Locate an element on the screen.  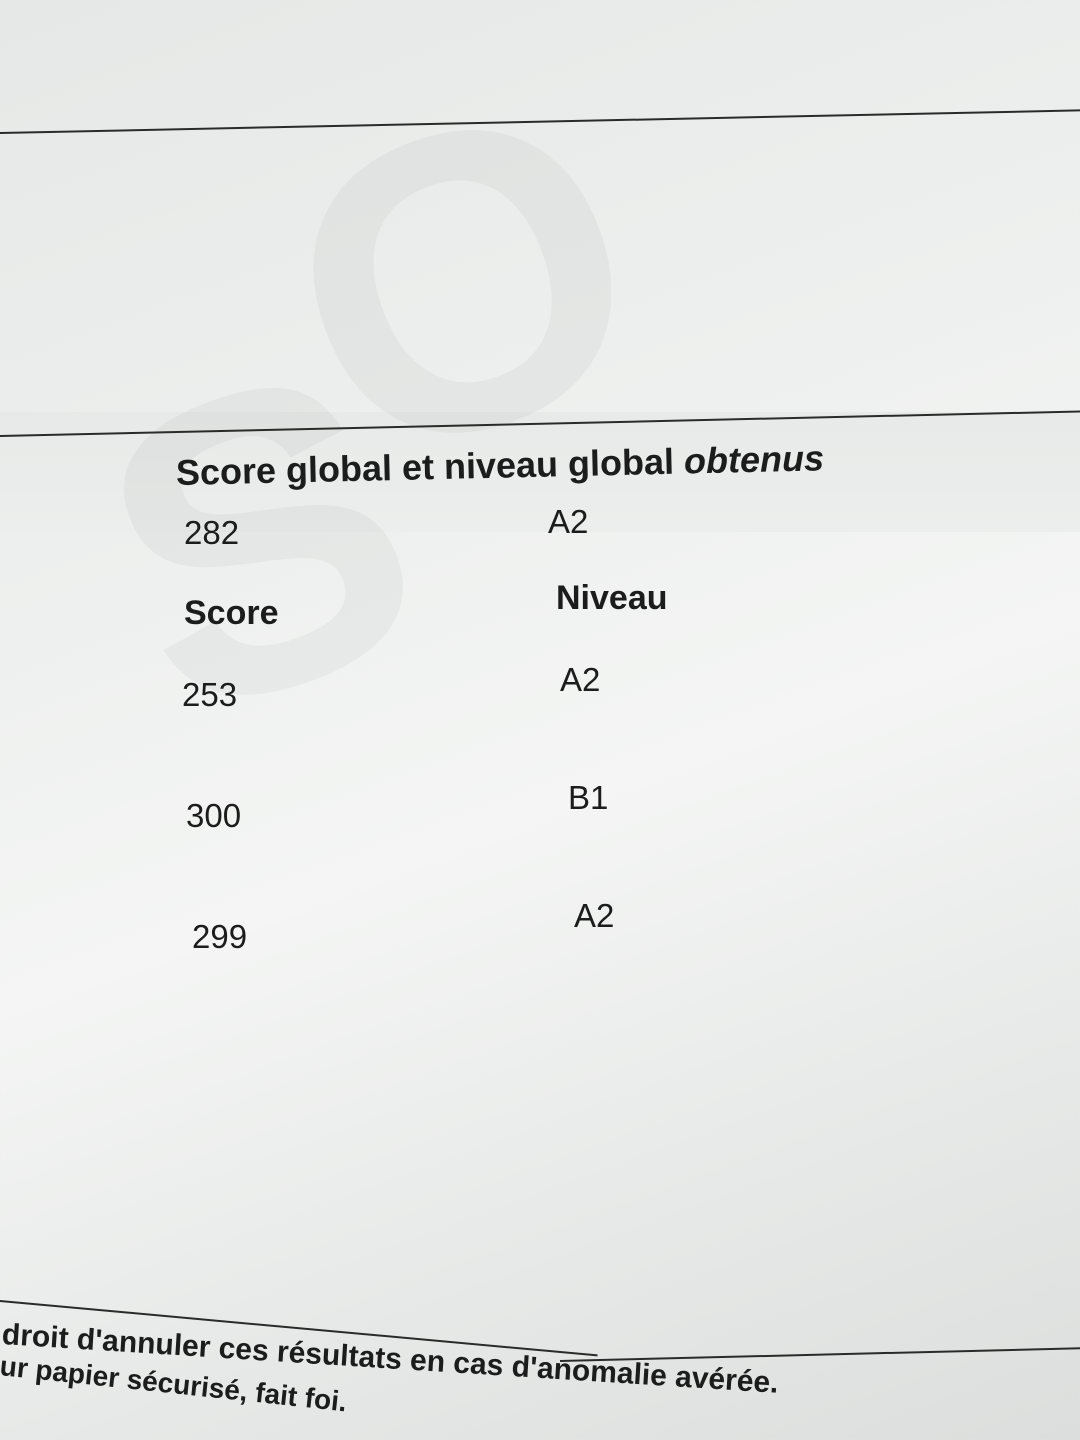
global-score: 282 is located at coordinates (212, 532).